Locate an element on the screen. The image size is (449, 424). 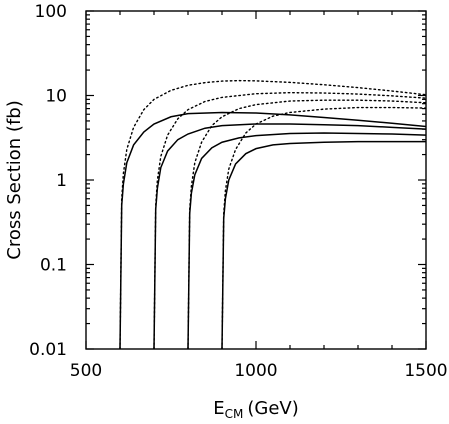
y-tick-label-1: 0.1 is located at coordinates (53, 266).